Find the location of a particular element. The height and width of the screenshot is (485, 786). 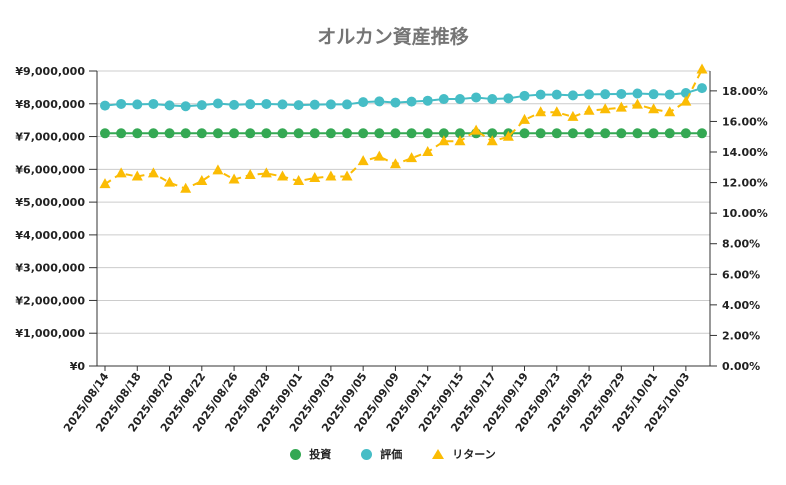

y-right-tick-label: 14.00% is located at coordinates (745, 152).